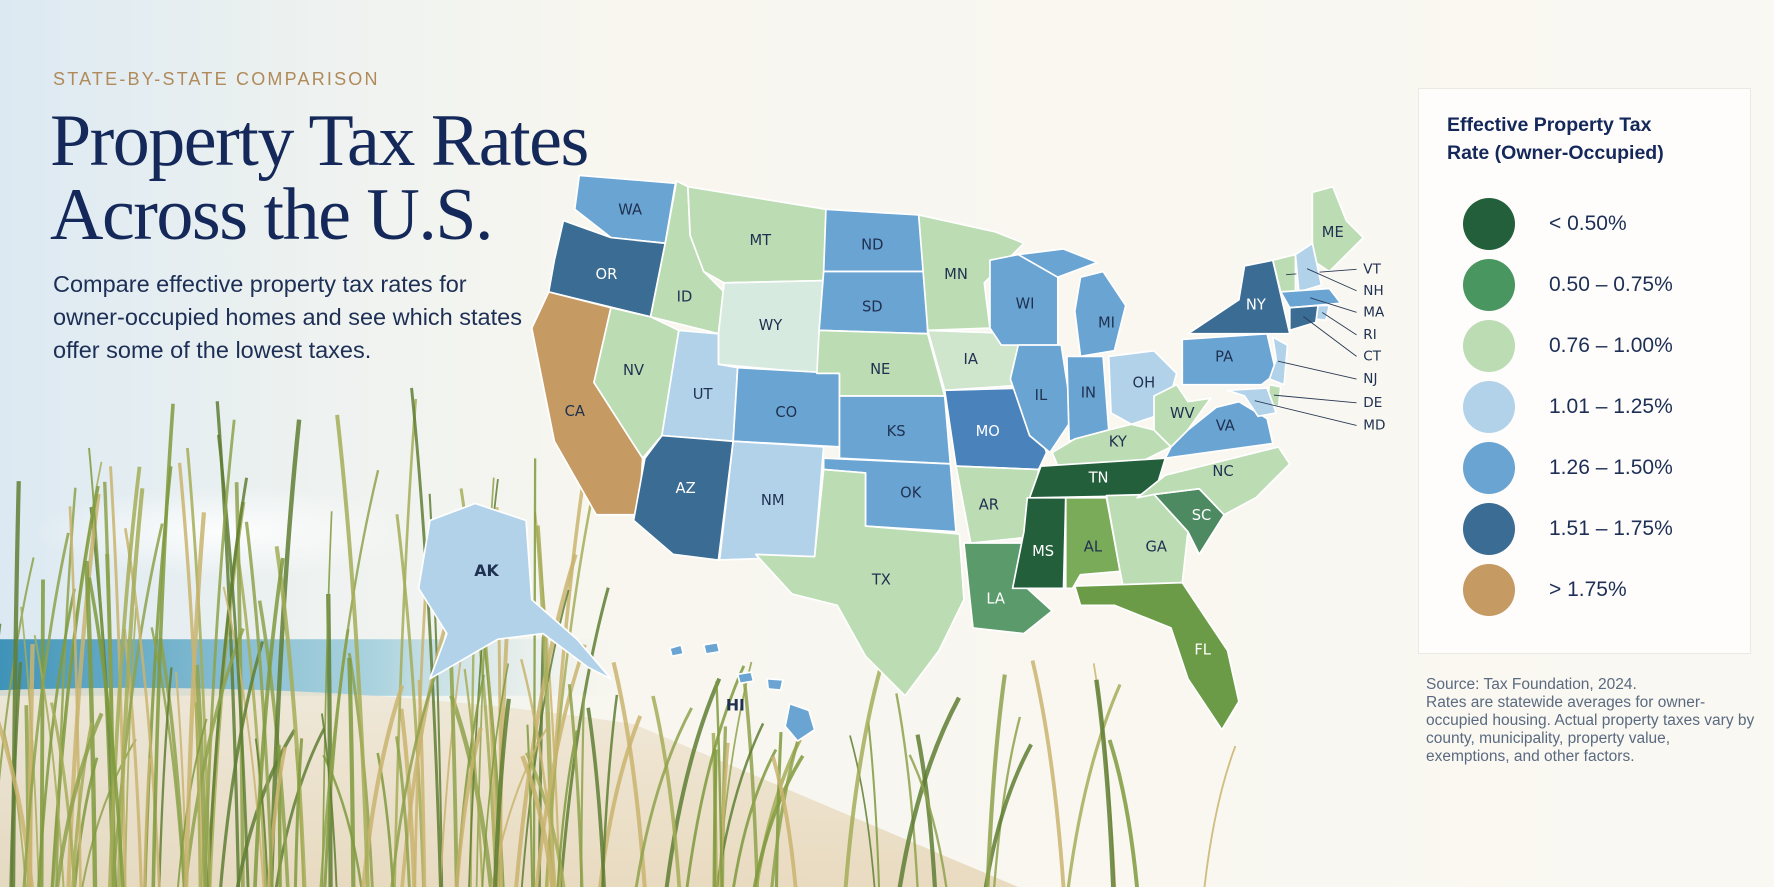 This screenshot has width=1774, height=887. What do you see at coordinates (319, 178) in the screenshot?
I see `title: Property Tax Rates Across the U.S.` at bounding box center [319, 178].